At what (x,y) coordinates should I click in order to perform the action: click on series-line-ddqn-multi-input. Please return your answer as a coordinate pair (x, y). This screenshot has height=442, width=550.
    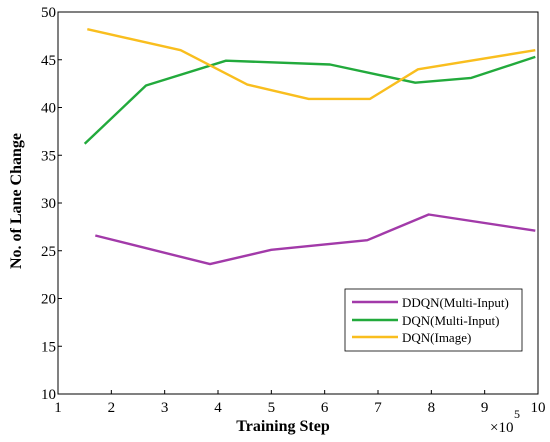
    Looking at the image, I should click on (315, 239).